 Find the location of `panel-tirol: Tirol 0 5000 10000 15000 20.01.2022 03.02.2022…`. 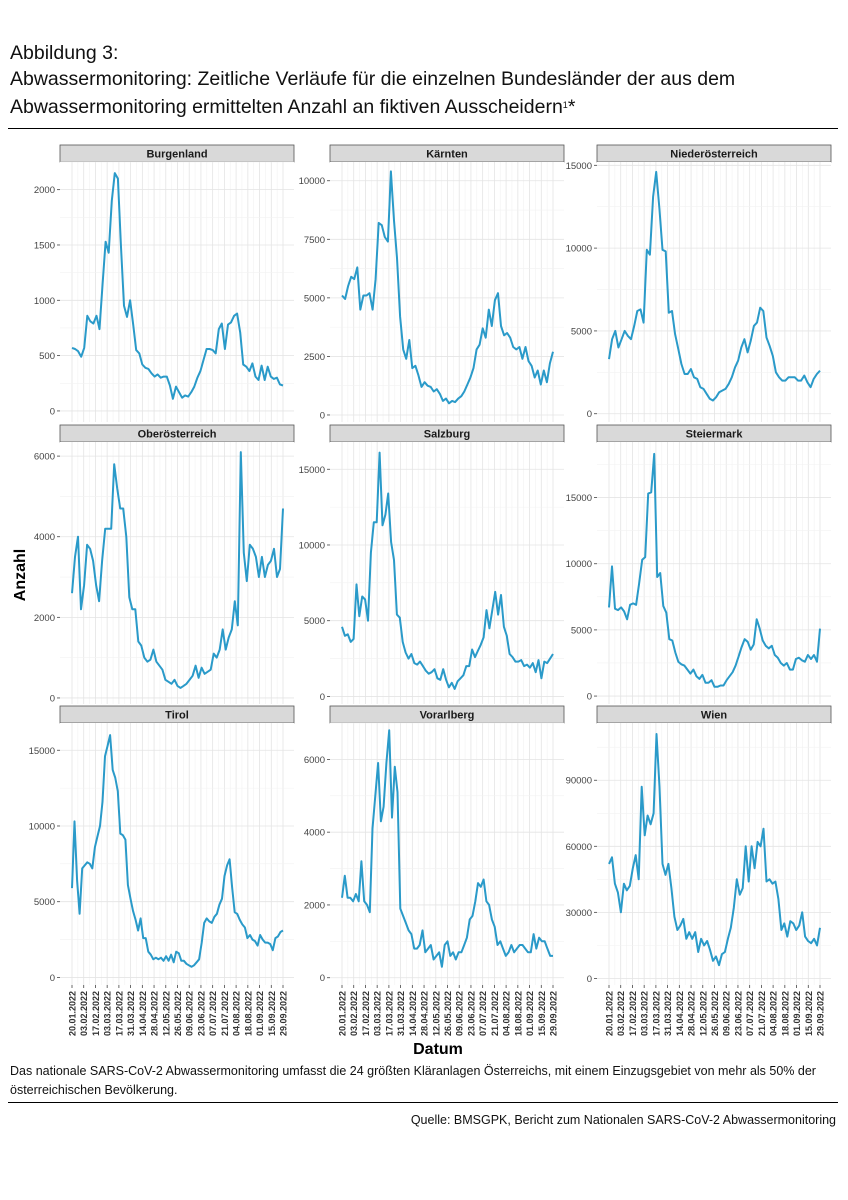

panel-tirol: Tirol 0 5000 10000 15000 20.01.2022 03.02.2022… is located at coordinates (162, 870).